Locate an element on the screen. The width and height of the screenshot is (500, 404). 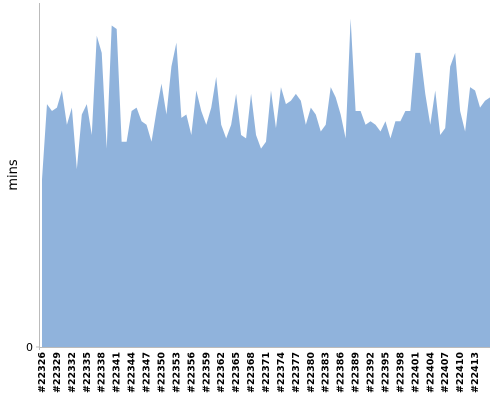
x-tick-label: #22401 is located at coordinates (415, 372).